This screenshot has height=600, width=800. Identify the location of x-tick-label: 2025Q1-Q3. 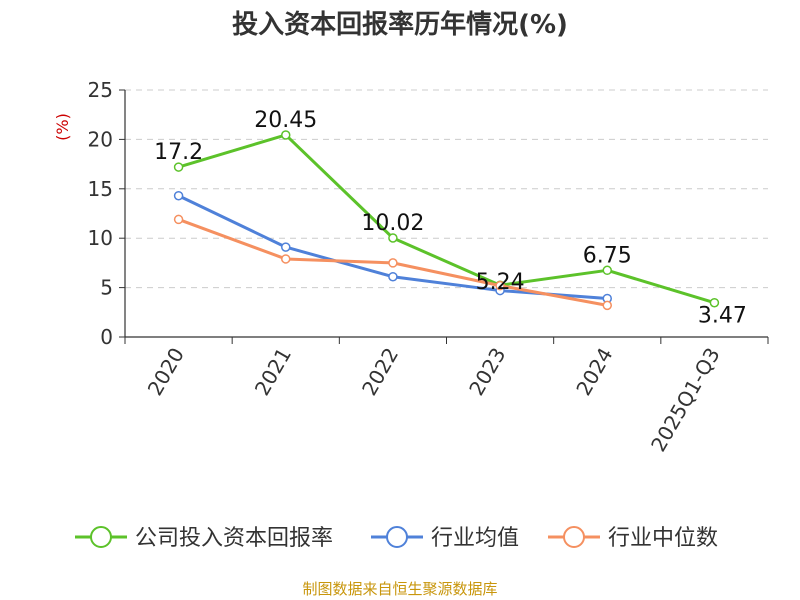
(685, 400).